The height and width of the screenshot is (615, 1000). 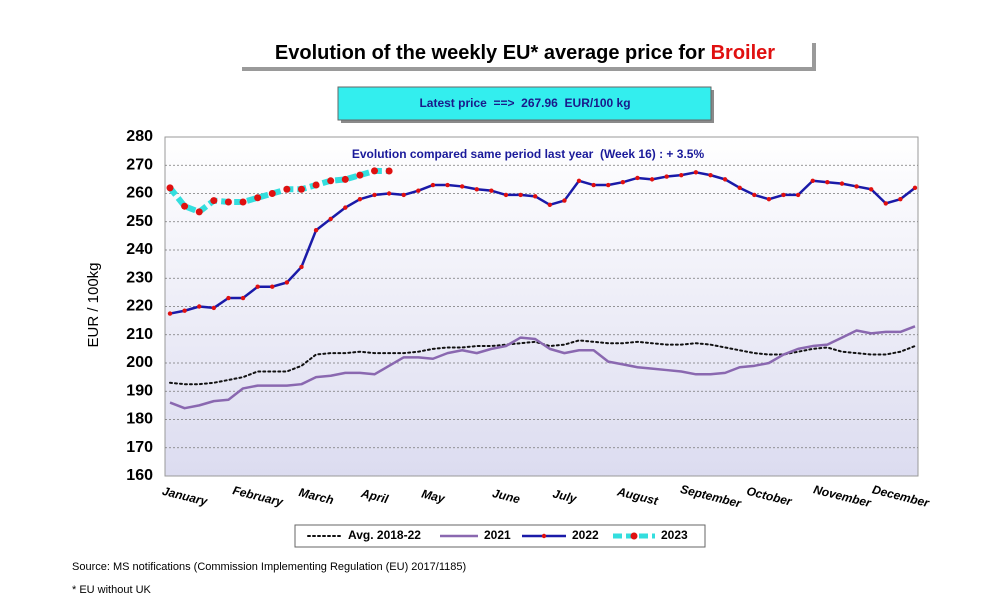 I want to click on y-tick-label: 230, so click(x=139, y=277).